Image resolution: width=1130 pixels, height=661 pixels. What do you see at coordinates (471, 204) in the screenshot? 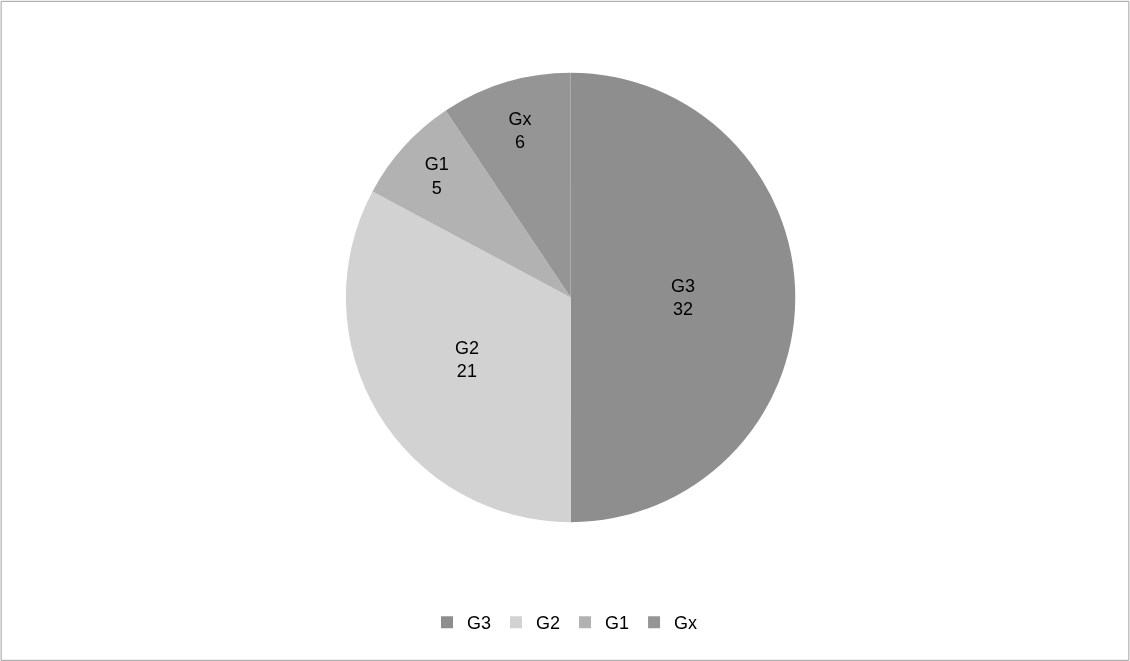
I see `pie-slice` at bounding box center [471, 204].